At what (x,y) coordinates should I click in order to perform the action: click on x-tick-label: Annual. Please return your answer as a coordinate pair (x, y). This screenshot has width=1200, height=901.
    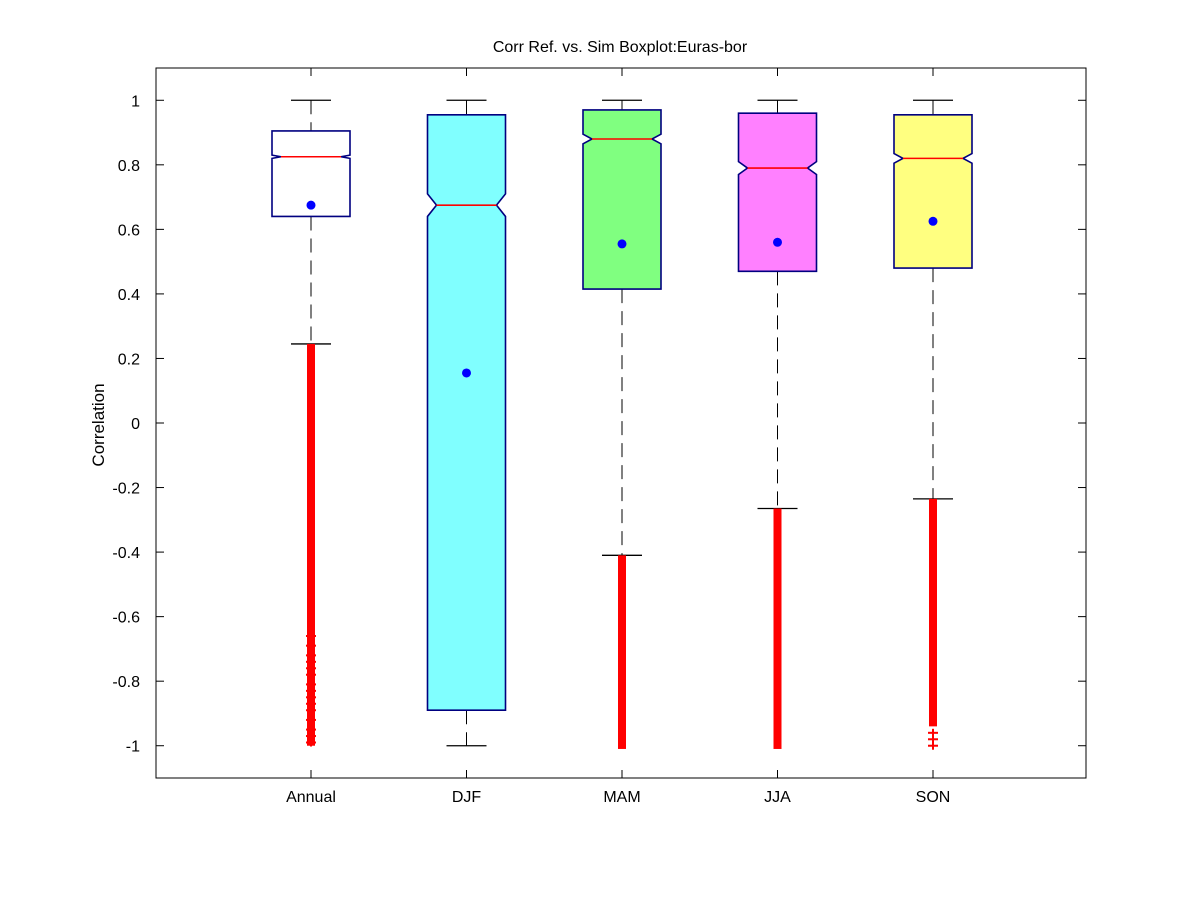
    Looking at the image, I should click on (311, 797).